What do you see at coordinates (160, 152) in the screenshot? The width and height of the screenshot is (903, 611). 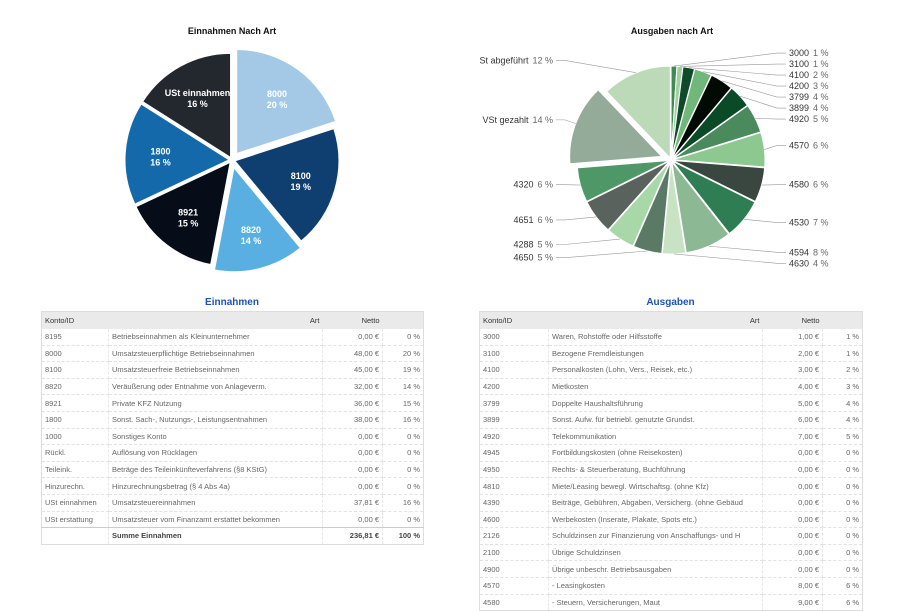 I see `slice-label: 1800` at bounding box center [160, 152].